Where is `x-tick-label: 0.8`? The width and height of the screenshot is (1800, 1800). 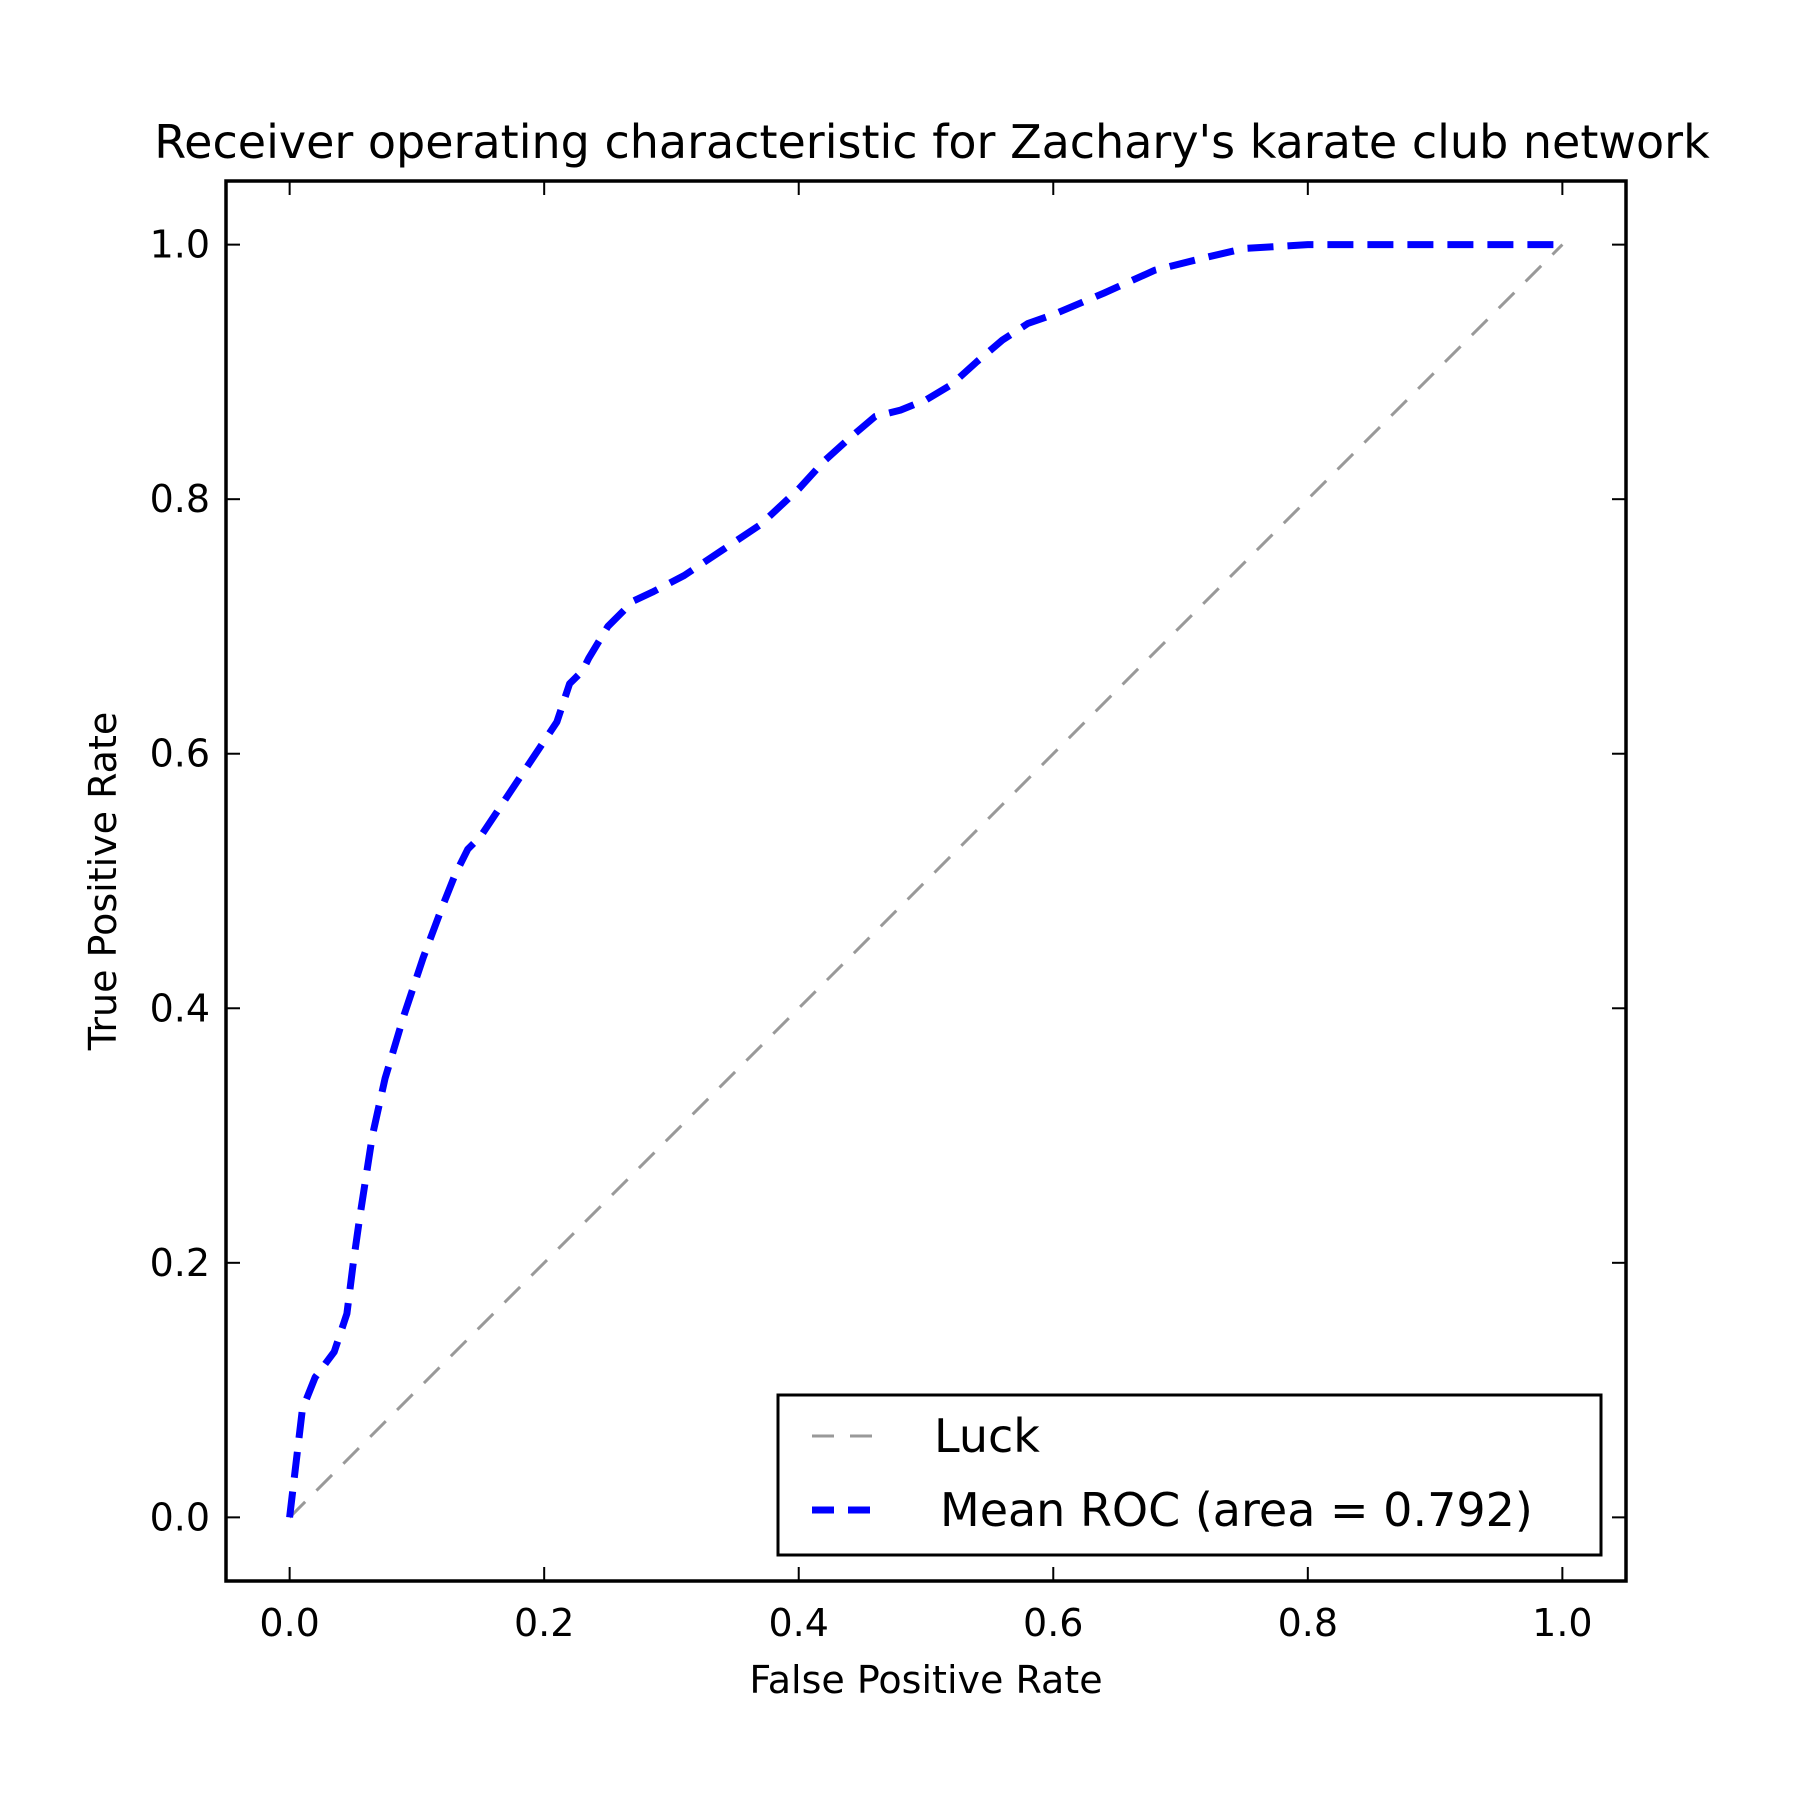 x-tick-label: 0.8 is located at coordinates (1308, 1623).